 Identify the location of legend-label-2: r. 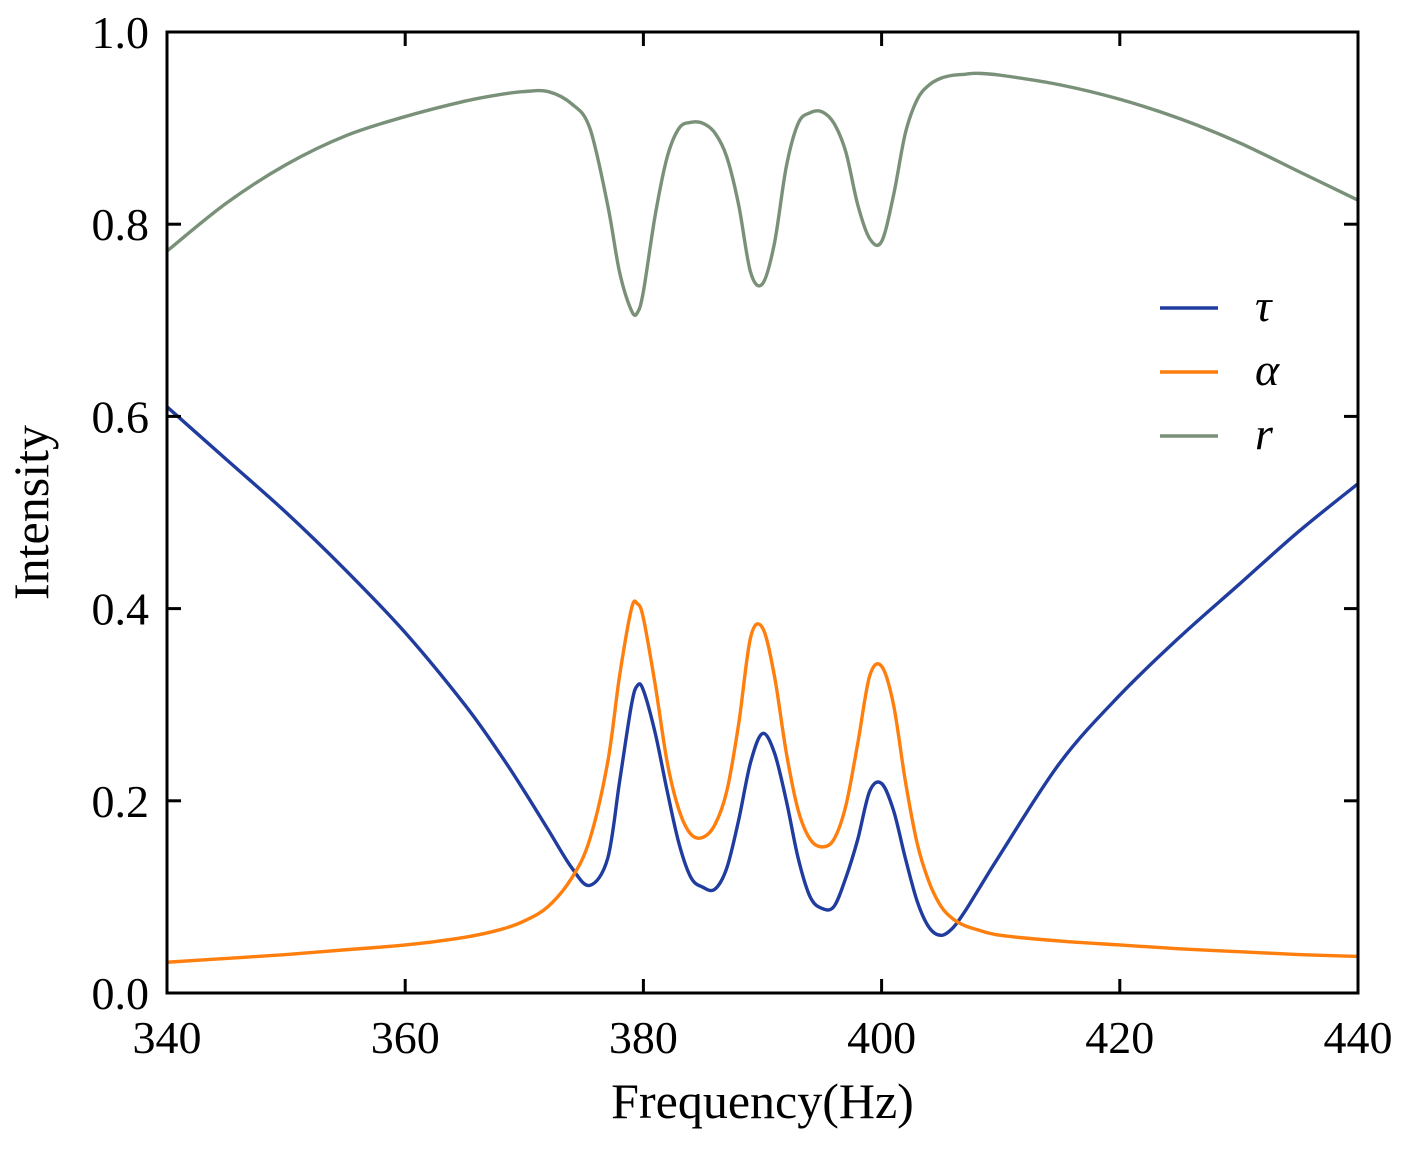
(1264, 433).